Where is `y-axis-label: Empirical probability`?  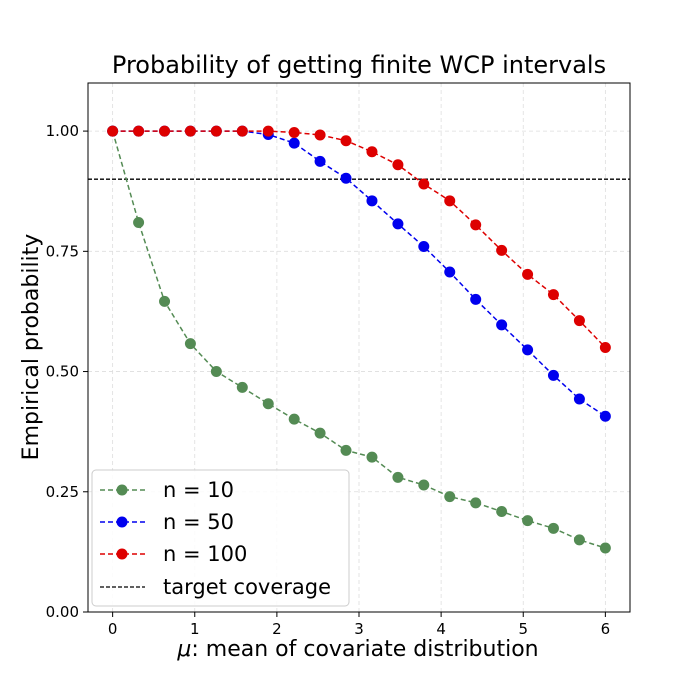 y-axis-label: Empirical probability is located at coordinates (31, 347).